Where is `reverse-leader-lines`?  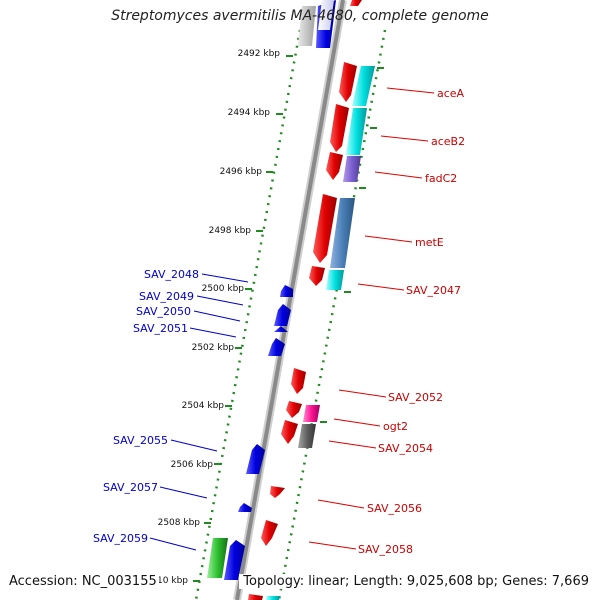
reverse-leader-lines is located at coordinates (199, 412).